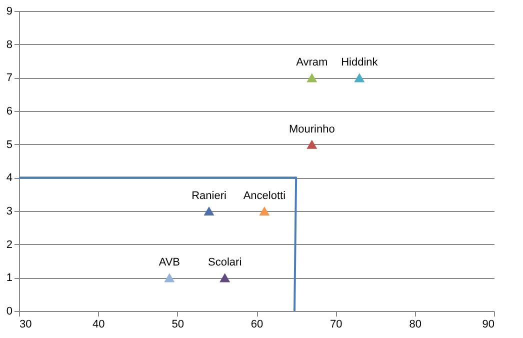  I want to click on y-tick-label: 4, so click(9, 178).